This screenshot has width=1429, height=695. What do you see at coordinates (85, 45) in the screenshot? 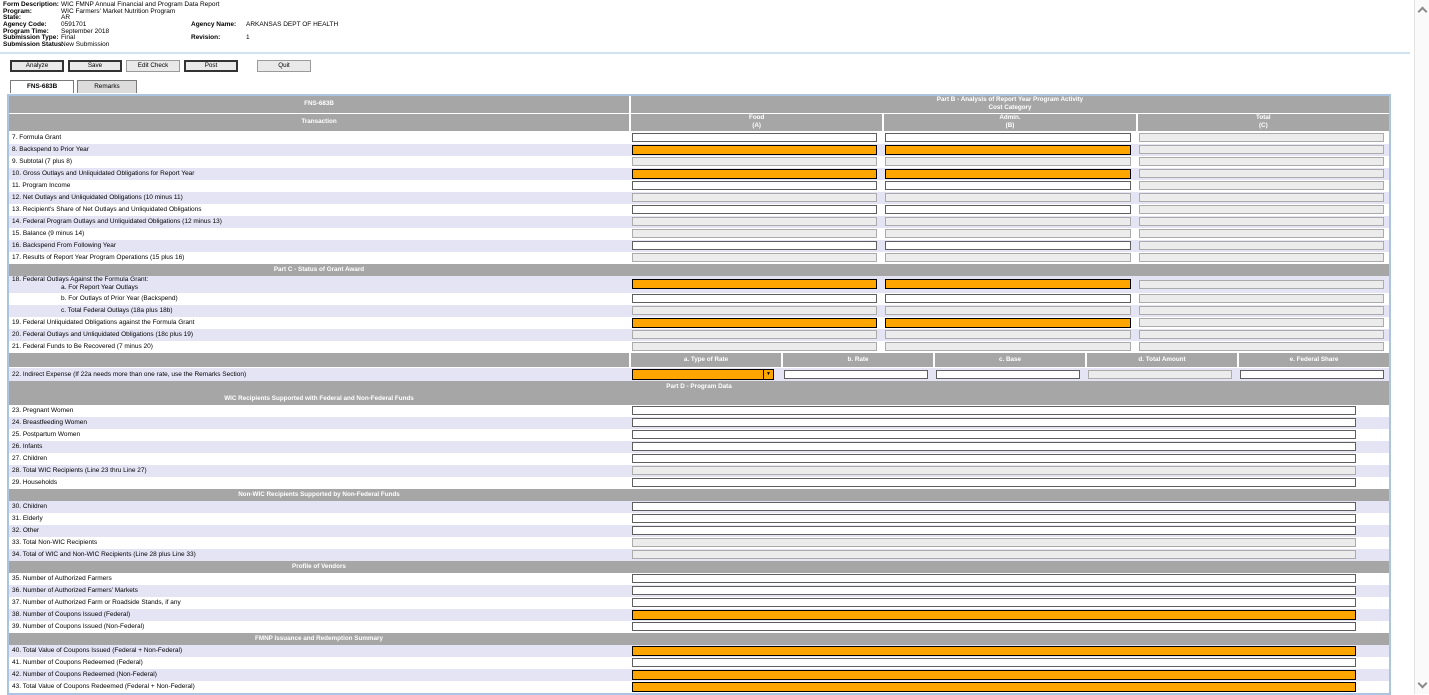
I see `info-value-submission-status: New Submission` at bounding box center [85, 45].